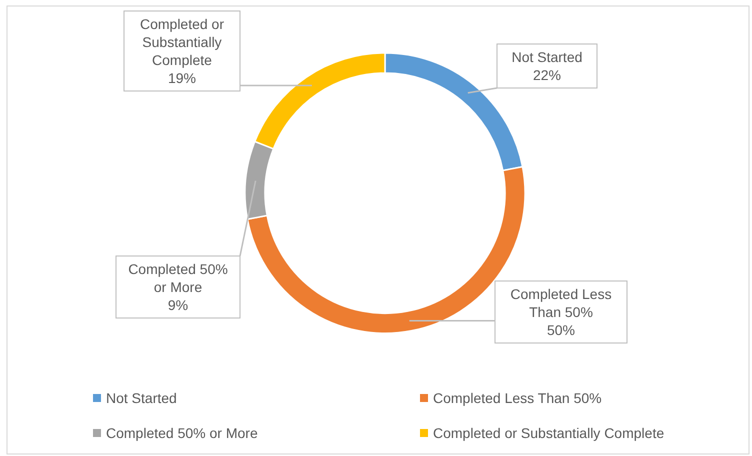 The height and width of the screenshot is (456, 752). I want to click on legend-label: Completed 50% or More, so click(182, 433).